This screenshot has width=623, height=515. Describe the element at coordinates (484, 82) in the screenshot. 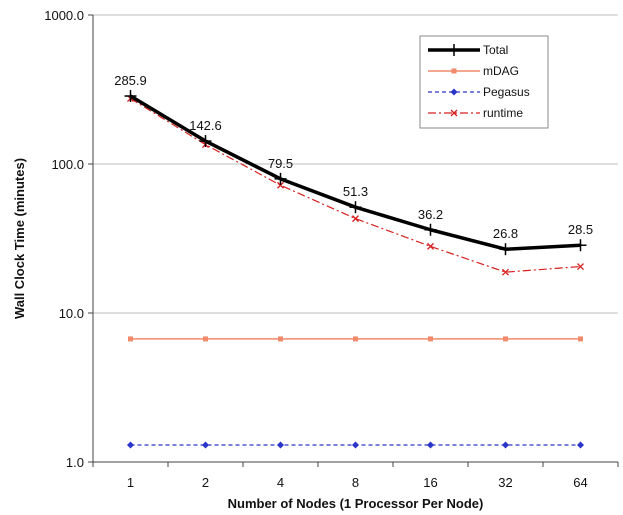

I see `legend: Total mDAG Pegasus runtime` at that location.